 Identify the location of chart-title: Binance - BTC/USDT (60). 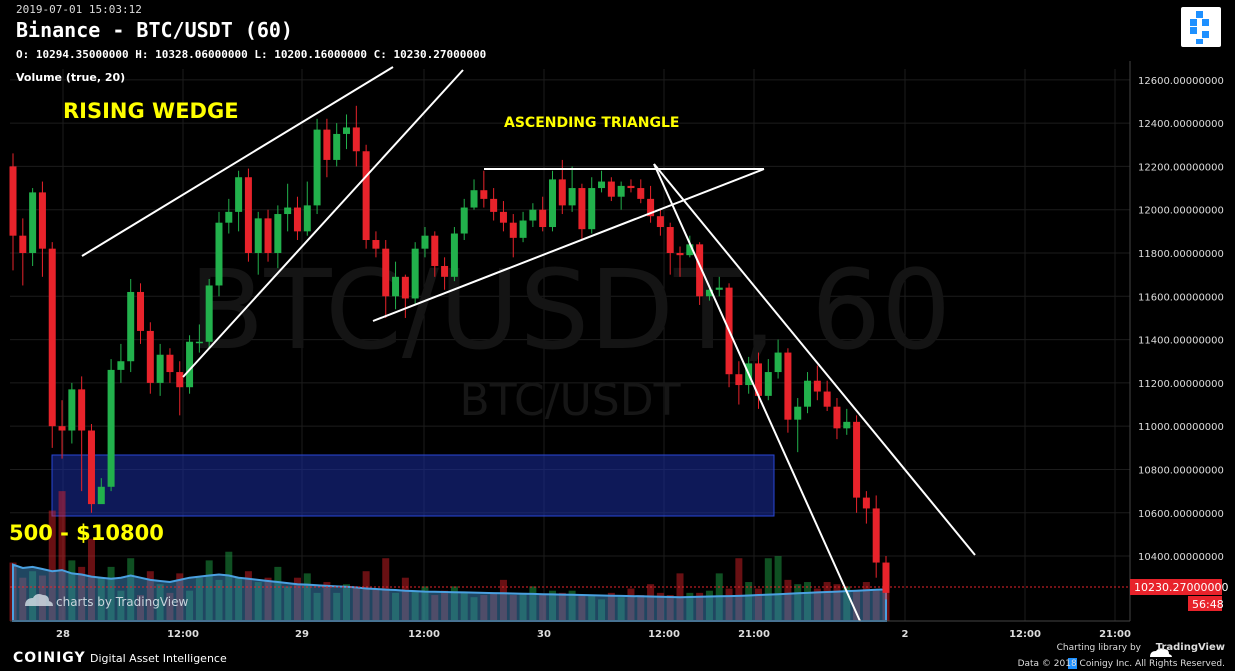
(154, 30).